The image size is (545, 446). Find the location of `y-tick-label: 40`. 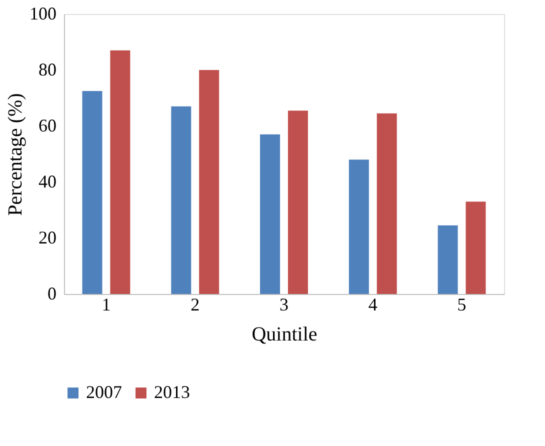

y-tick-label: 40 is located at coordinates (47, 182).